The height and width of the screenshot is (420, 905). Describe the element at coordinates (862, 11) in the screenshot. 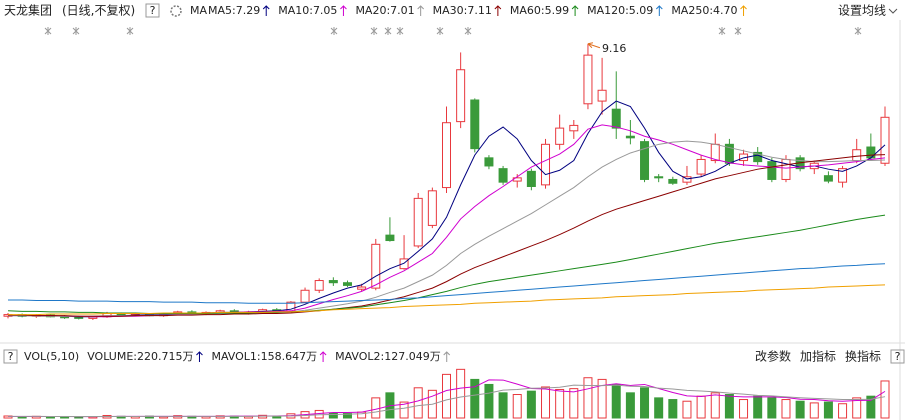

I see `settings: 设置均线` at that location.